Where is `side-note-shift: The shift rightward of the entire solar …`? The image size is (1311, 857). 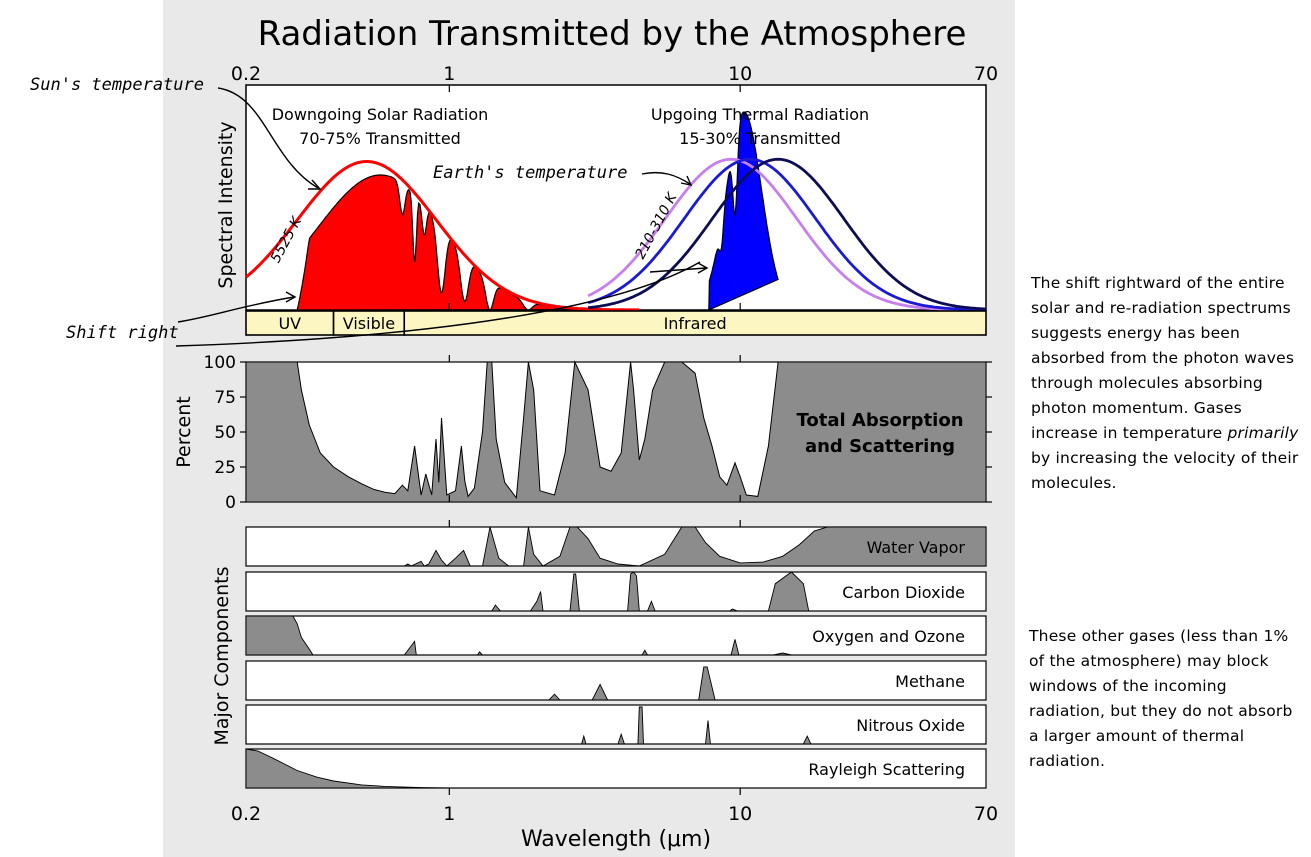
side-note-shift: The shift rightward of the entire solar … is located at coordinates (1165, 383).